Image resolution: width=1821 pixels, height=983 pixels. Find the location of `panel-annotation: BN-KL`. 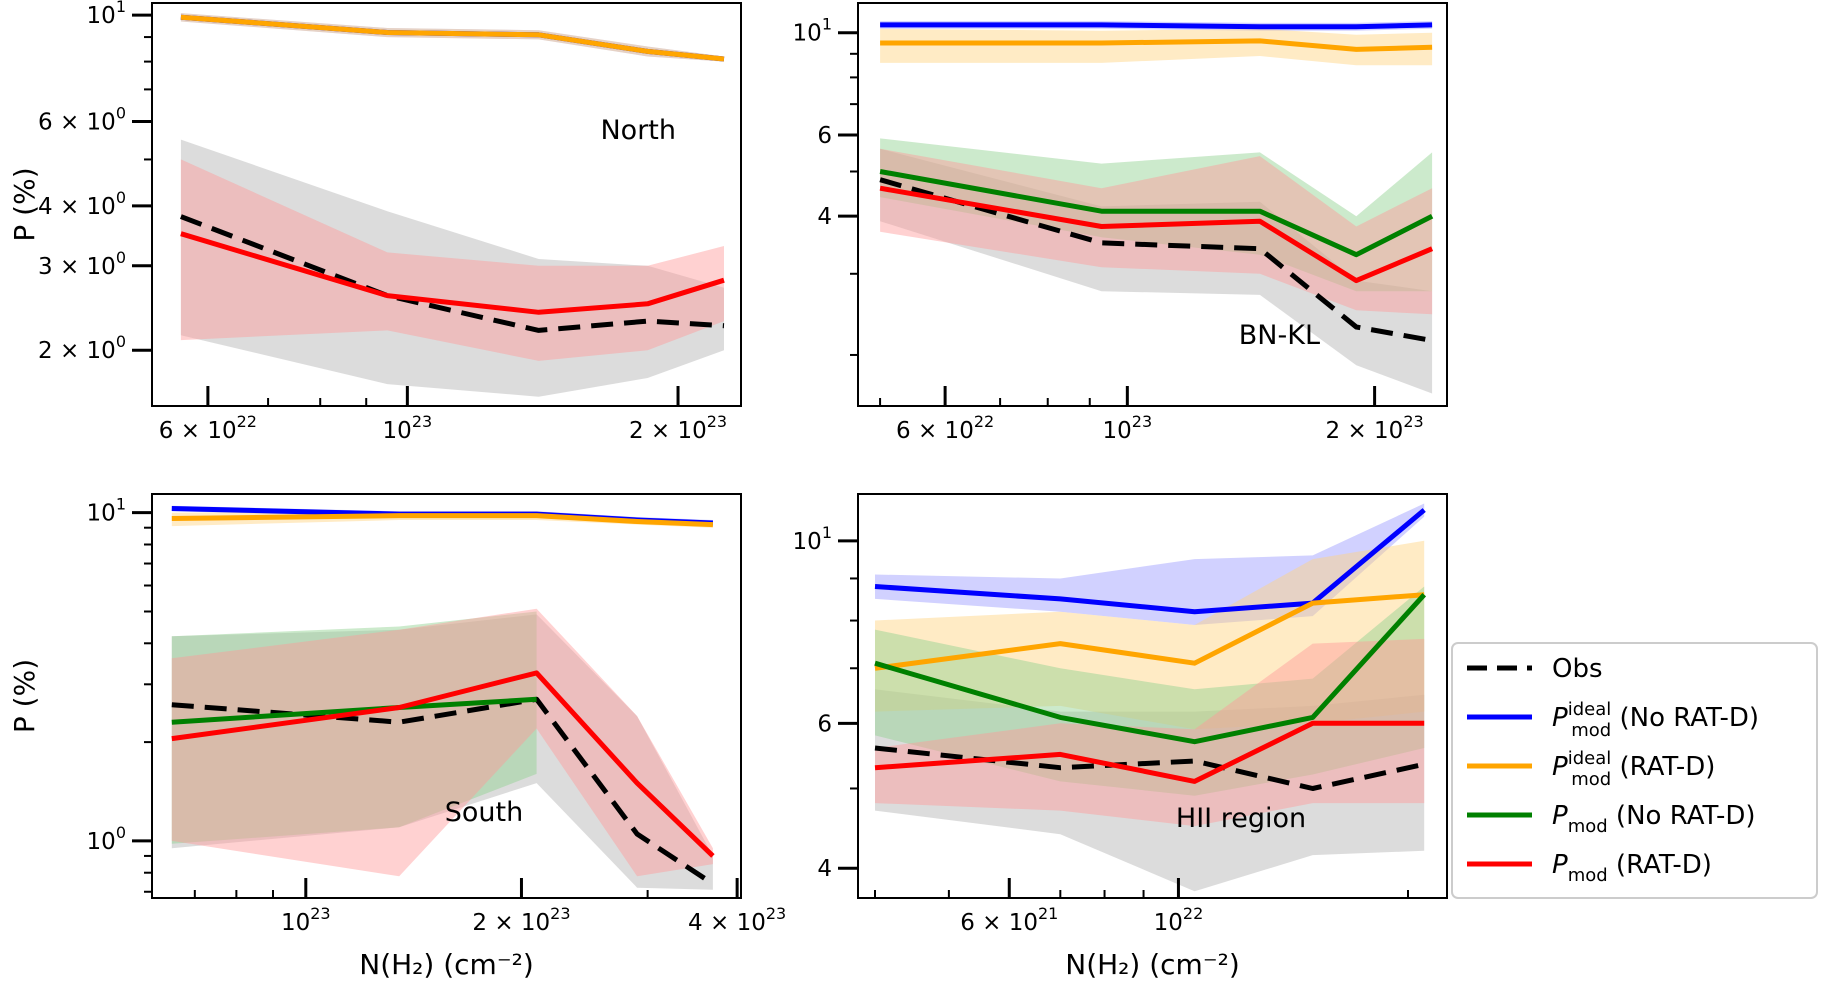

panel-annotation: BN-KL is located at coordinates (1279, 335).